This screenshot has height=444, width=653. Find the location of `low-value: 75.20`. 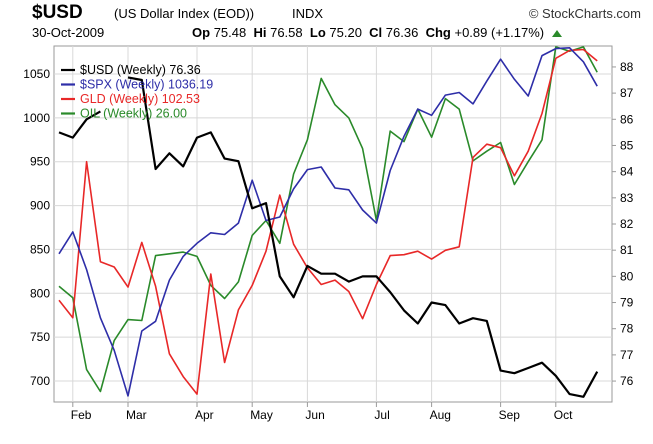

low-value: 75.20 is located at coordinates (345, 32).